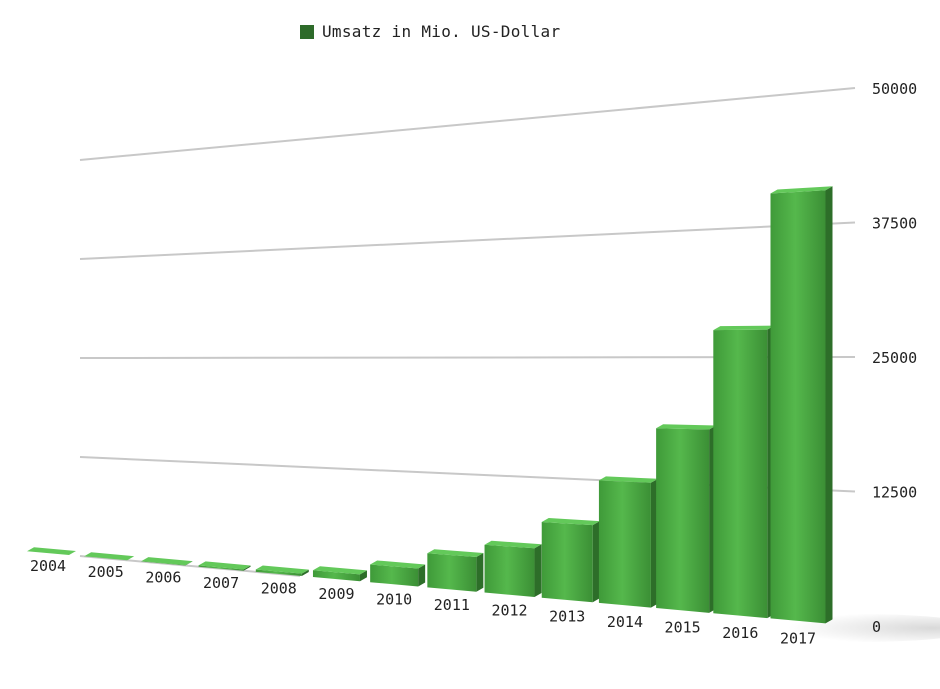 This screenshot has height=689, width=940. What do you see at coordinates (336, 594) in the screenshot?
I see `x-tick-label: 2009` at bounding box center [336, 594].